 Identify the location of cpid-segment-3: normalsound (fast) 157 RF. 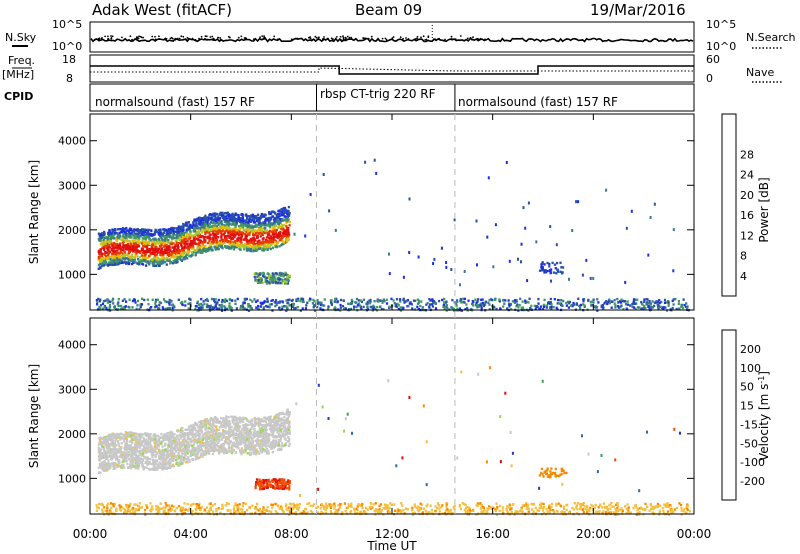
(538, 102).